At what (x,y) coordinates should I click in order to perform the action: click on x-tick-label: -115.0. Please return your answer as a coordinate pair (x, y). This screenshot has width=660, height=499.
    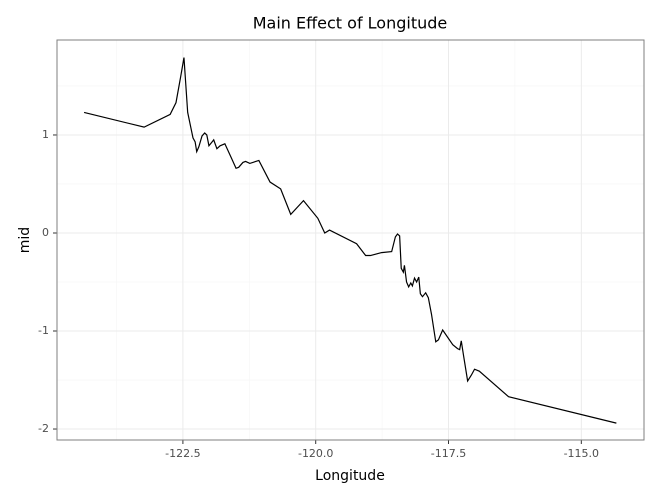
    Looking at the image, I should click on (581, 453).